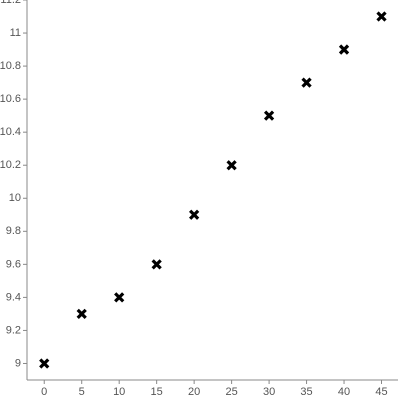  What do you see at coordinates (344, 392) in the screenshot?
I see `x-tick-label: 40` at bounding box center [344, 392].